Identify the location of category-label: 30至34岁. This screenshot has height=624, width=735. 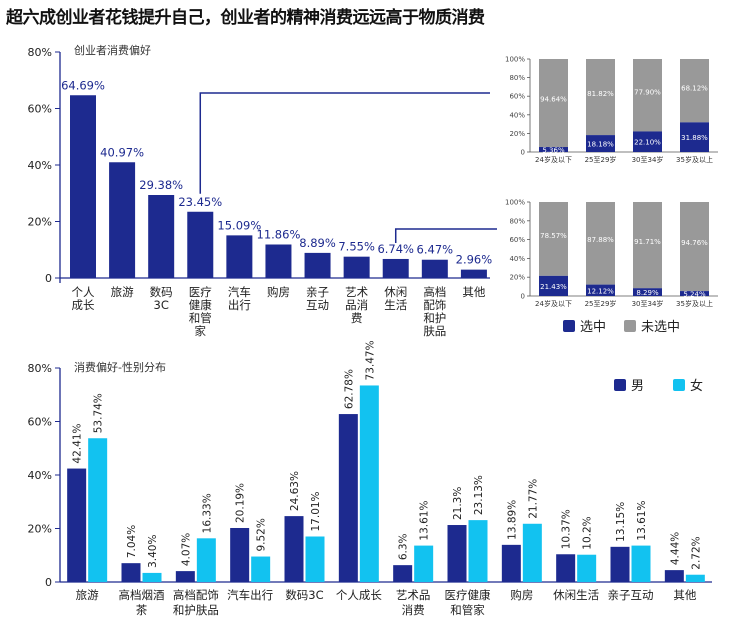
(648, 303).